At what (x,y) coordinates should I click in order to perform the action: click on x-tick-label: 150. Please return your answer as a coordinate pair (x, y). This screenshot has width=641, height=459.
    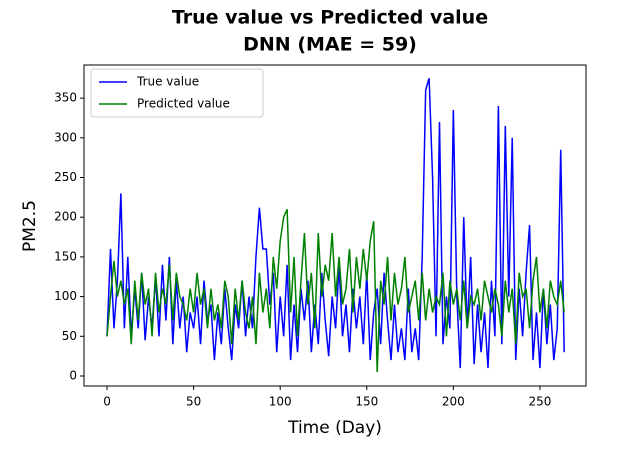
    Looking at the image, I should click on (366, 402).